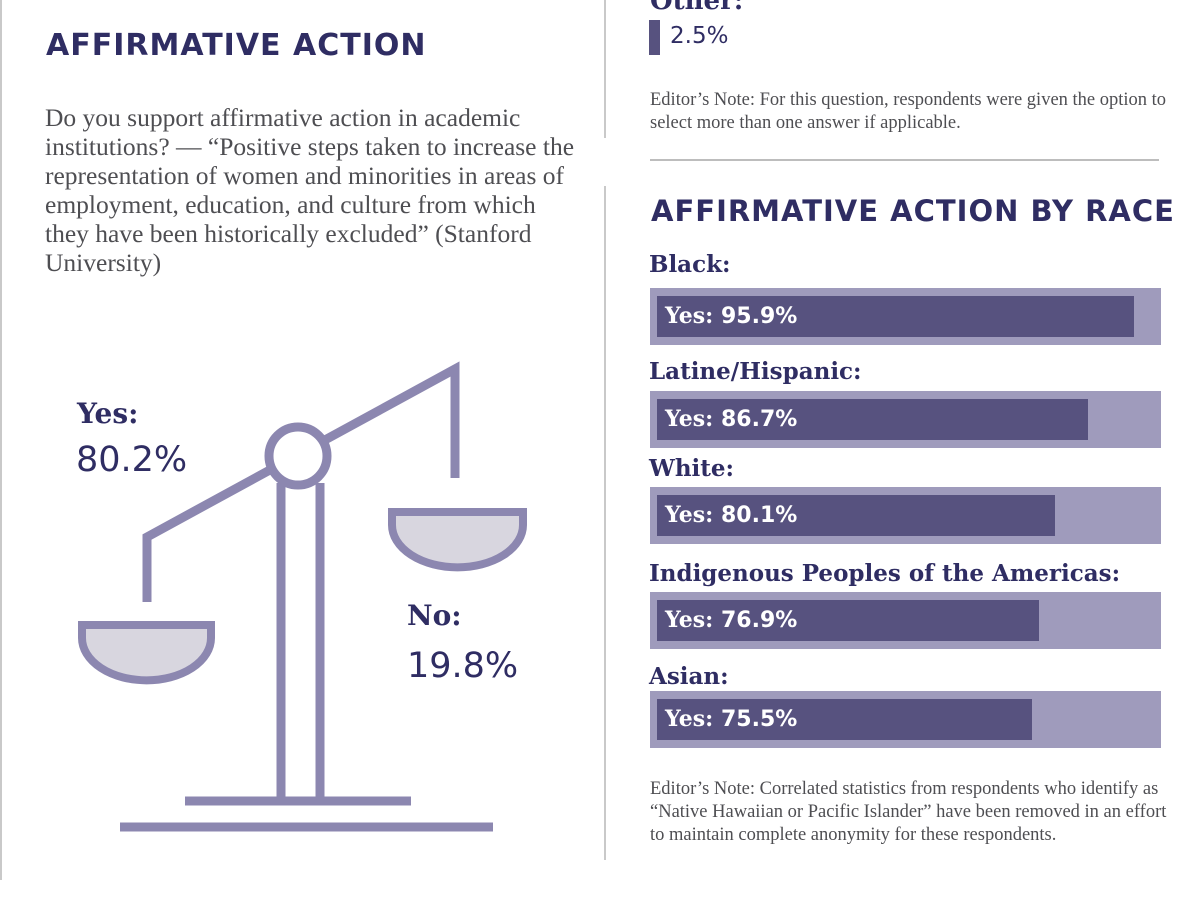 This screenshot has height=907, width=1200. What do you see at coordinates (236, 45) in the screenshot?
I see `section-heading: AFFIRMATIVE ACTION` at bounding box center [236, 45].